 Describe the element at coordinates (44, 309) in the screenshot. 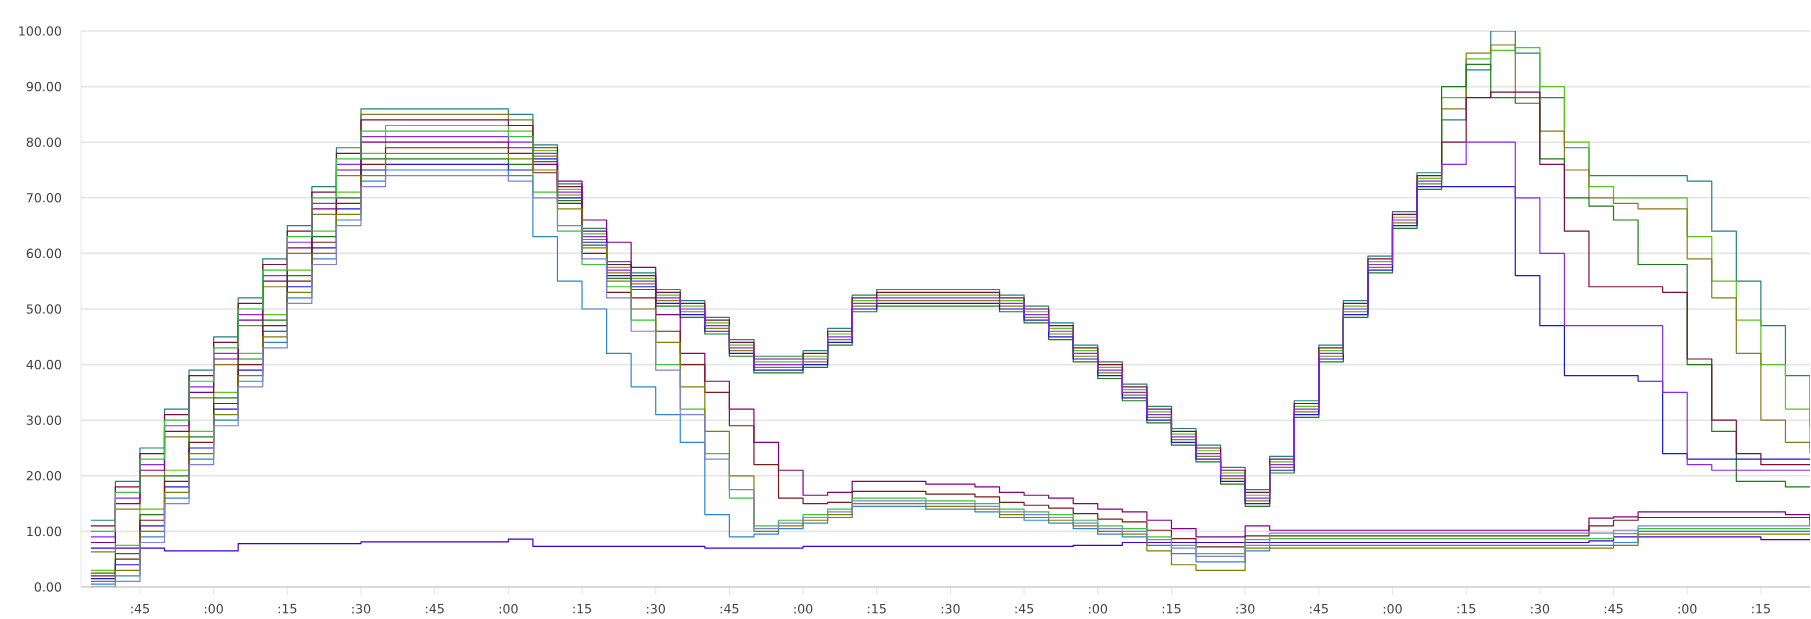

I see `y-tick-label: 50.00` at that location.